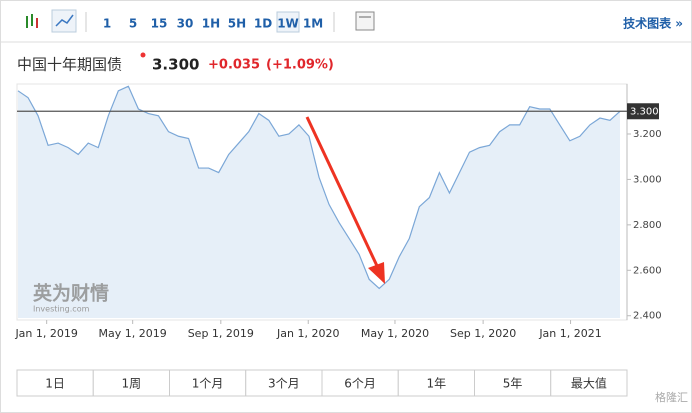 The width and height of the screenshot is (692, 413). What do you see at coordinates (263, 24) in the screenshot?
I see `interval-button: 1D` at bounding box center [263, 24].